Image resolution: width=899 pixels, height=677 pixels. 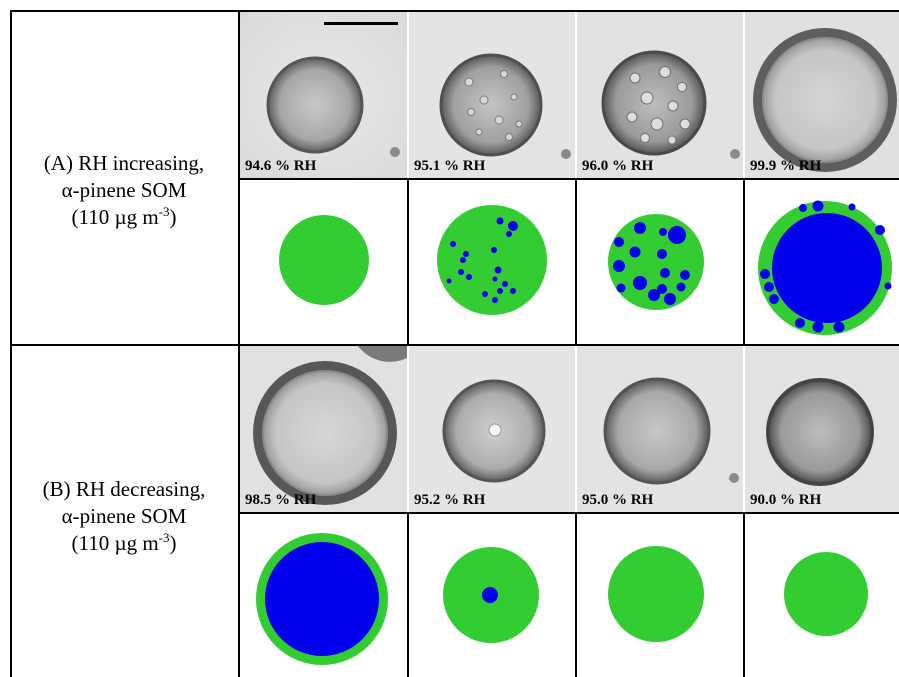 What do you see at coordinates (124, 163) in the screenshot?
I see `row-a-label-line1: (A) RH increasing,` at bounding box center [124, 163].